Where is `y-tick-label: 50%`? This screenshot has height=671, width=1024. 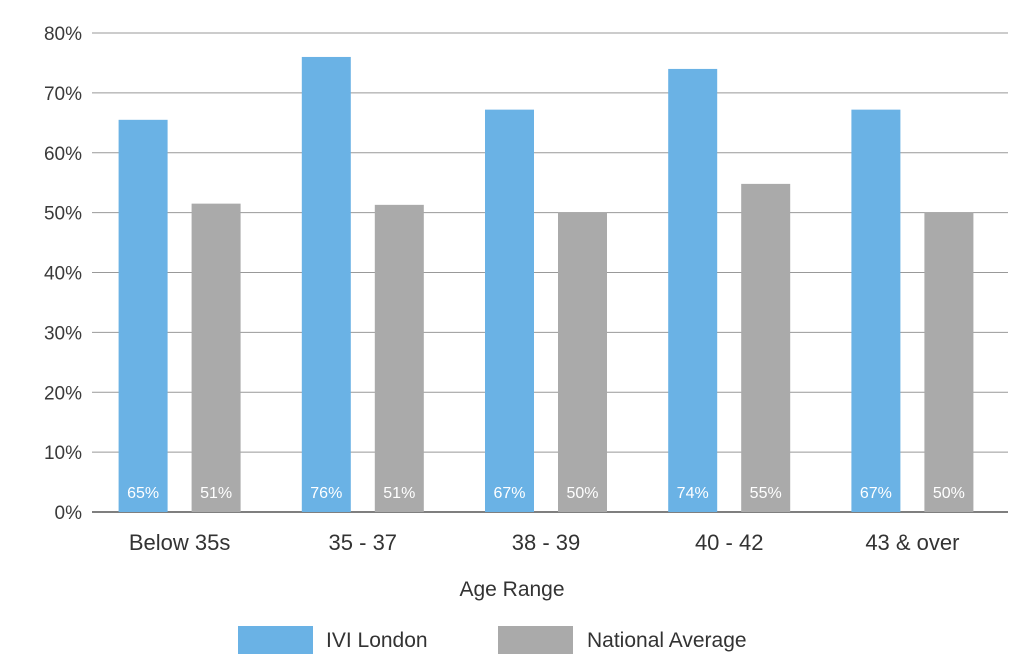
y-tick-label: 50% is located at coordinates (63, 214).